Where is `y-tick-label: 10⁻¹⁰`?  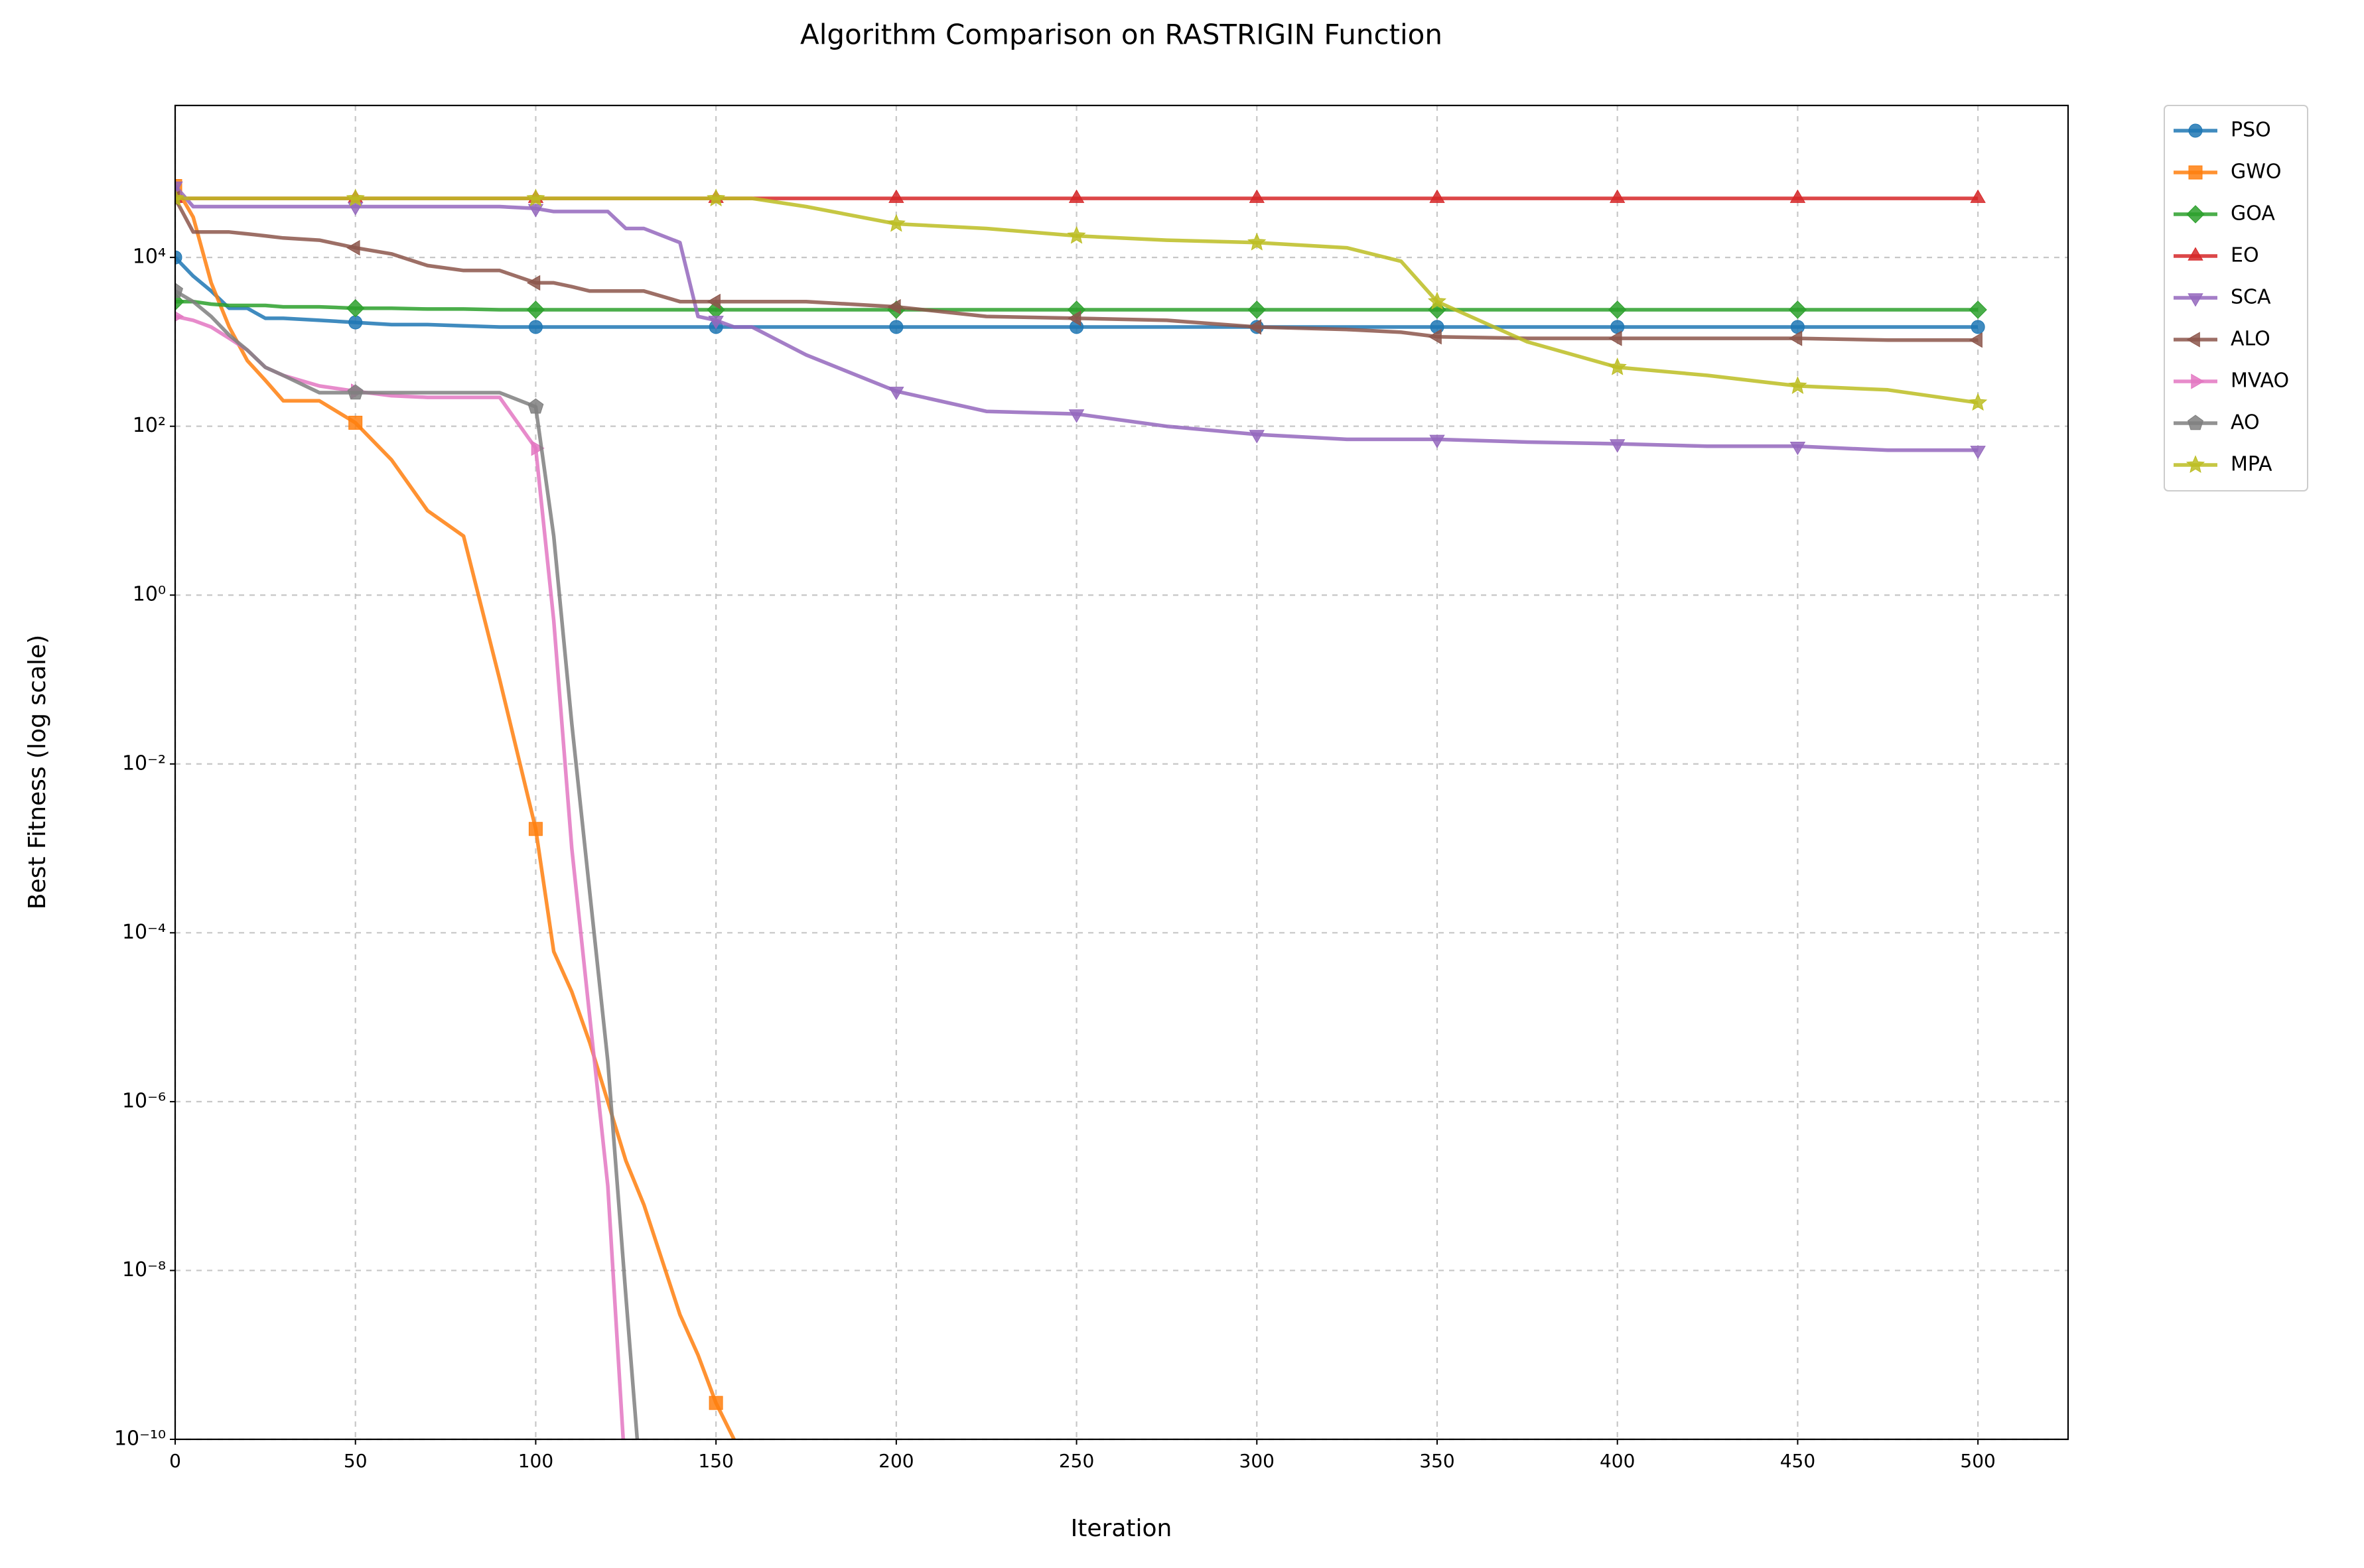 y-tick-label: 10⁻¹⁰ is located at coordinates (140, 1439).